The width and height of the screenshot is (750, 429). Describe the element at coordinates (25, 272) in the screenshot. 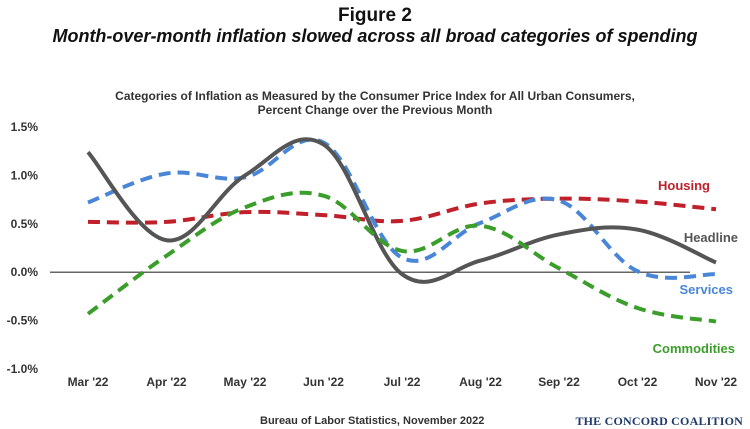

I see `y-tick-label: 0.0%` at that location.